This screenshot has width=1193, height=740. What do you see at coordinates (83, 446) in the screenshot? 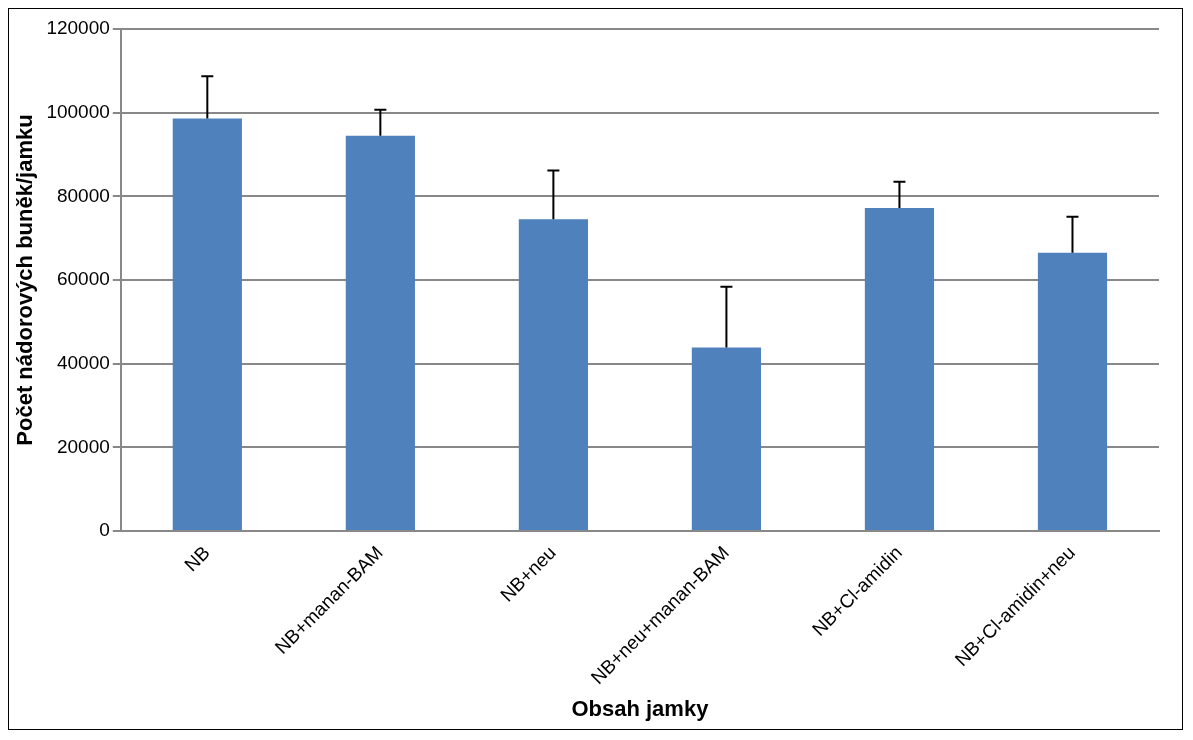
I see `y-tick-label: 20000` at bounding box center [83, 446].